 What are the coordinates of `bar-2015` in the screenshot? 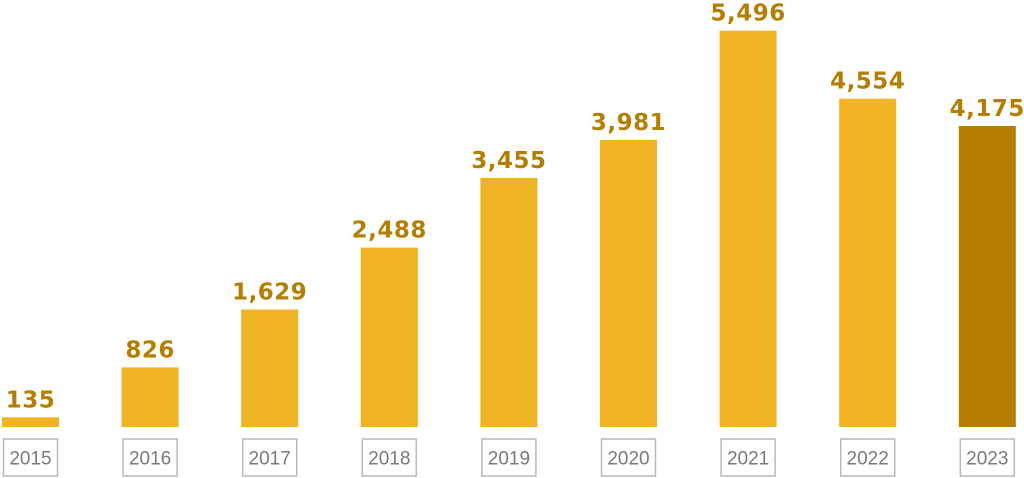 It's located at (30, 422).